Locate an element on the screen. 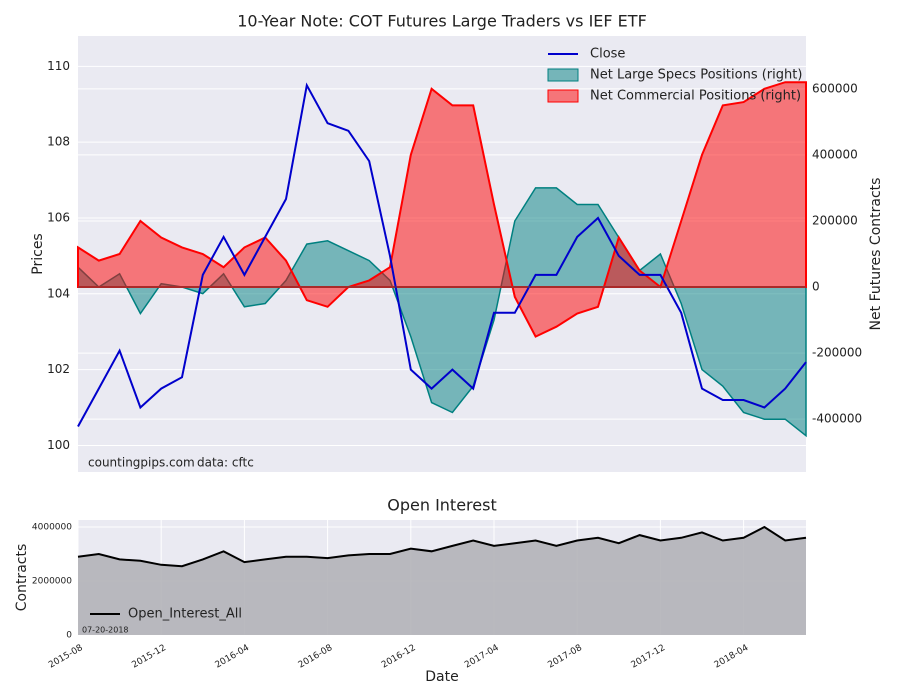 The width and height of the screenshot is (900, 700). annotation: 07-20-2018 is located at coordinates (105, 630).